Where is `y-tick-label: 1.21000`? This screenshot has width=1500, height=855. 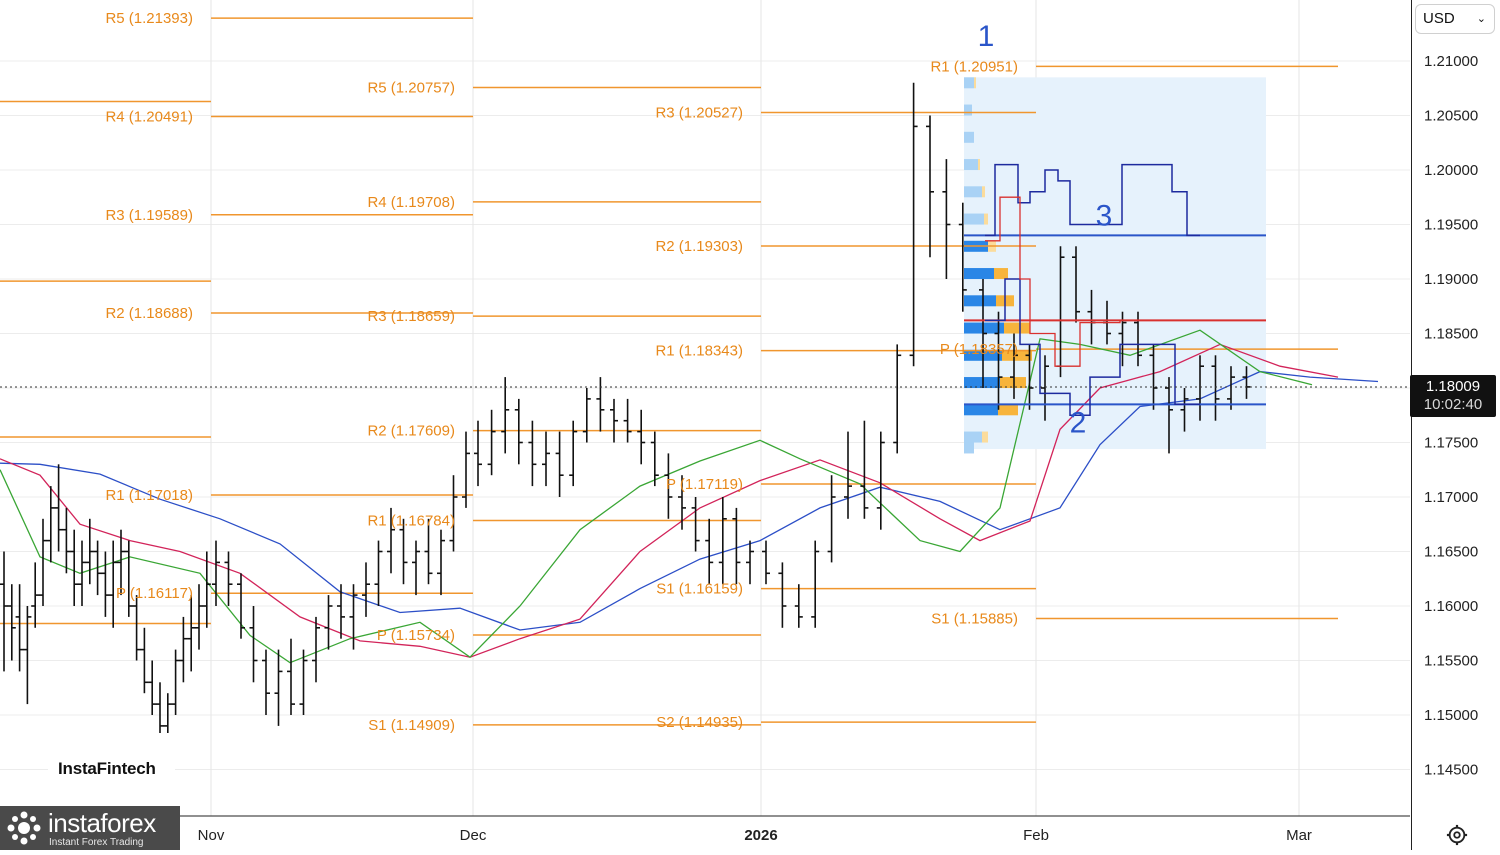 y-tick-label: 1.21000 is located at coordinates (1451, 61).